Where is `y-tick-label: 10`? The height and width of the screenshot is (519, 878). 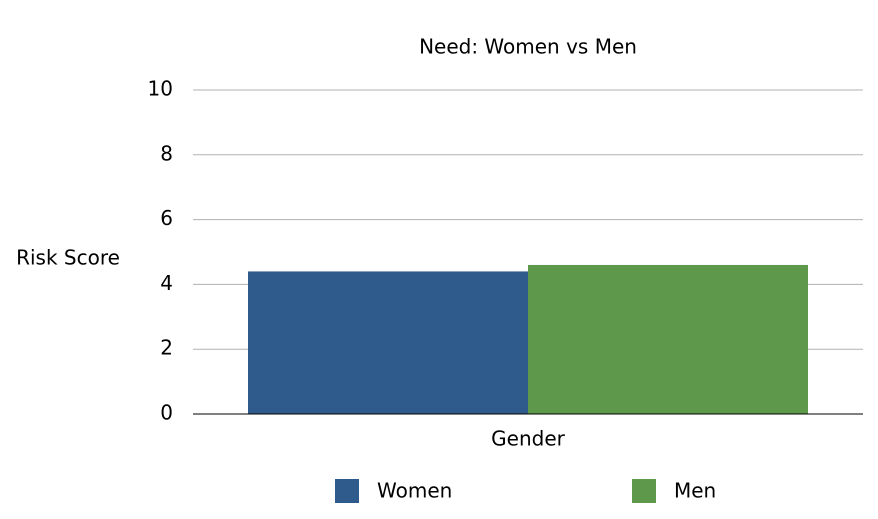 y-tick-label: 10 is located at coordinates (160, 89).